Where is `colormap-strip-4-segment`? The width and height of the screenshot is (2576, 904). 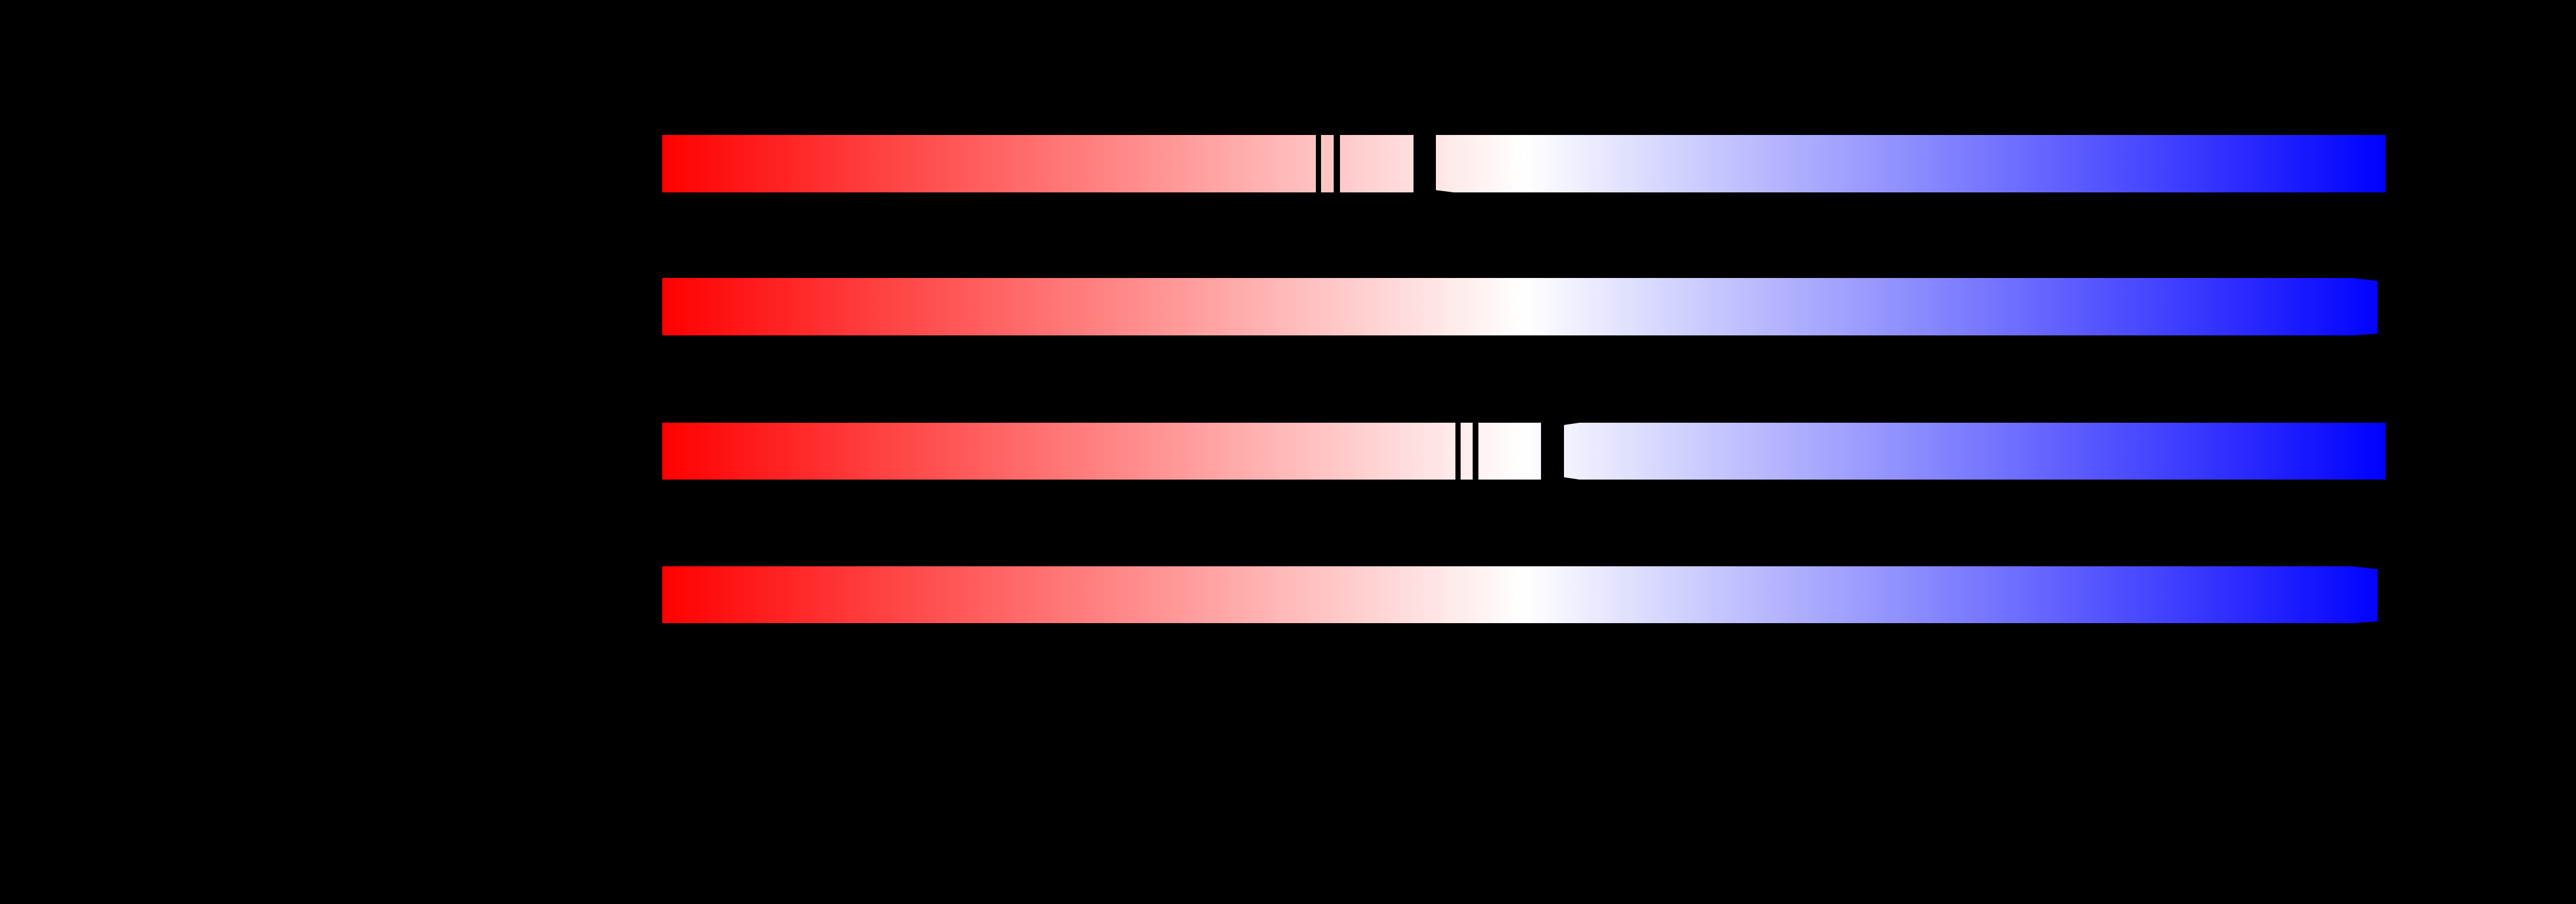 colormap-strip-4-segment is located at coordinates (1519, 595).